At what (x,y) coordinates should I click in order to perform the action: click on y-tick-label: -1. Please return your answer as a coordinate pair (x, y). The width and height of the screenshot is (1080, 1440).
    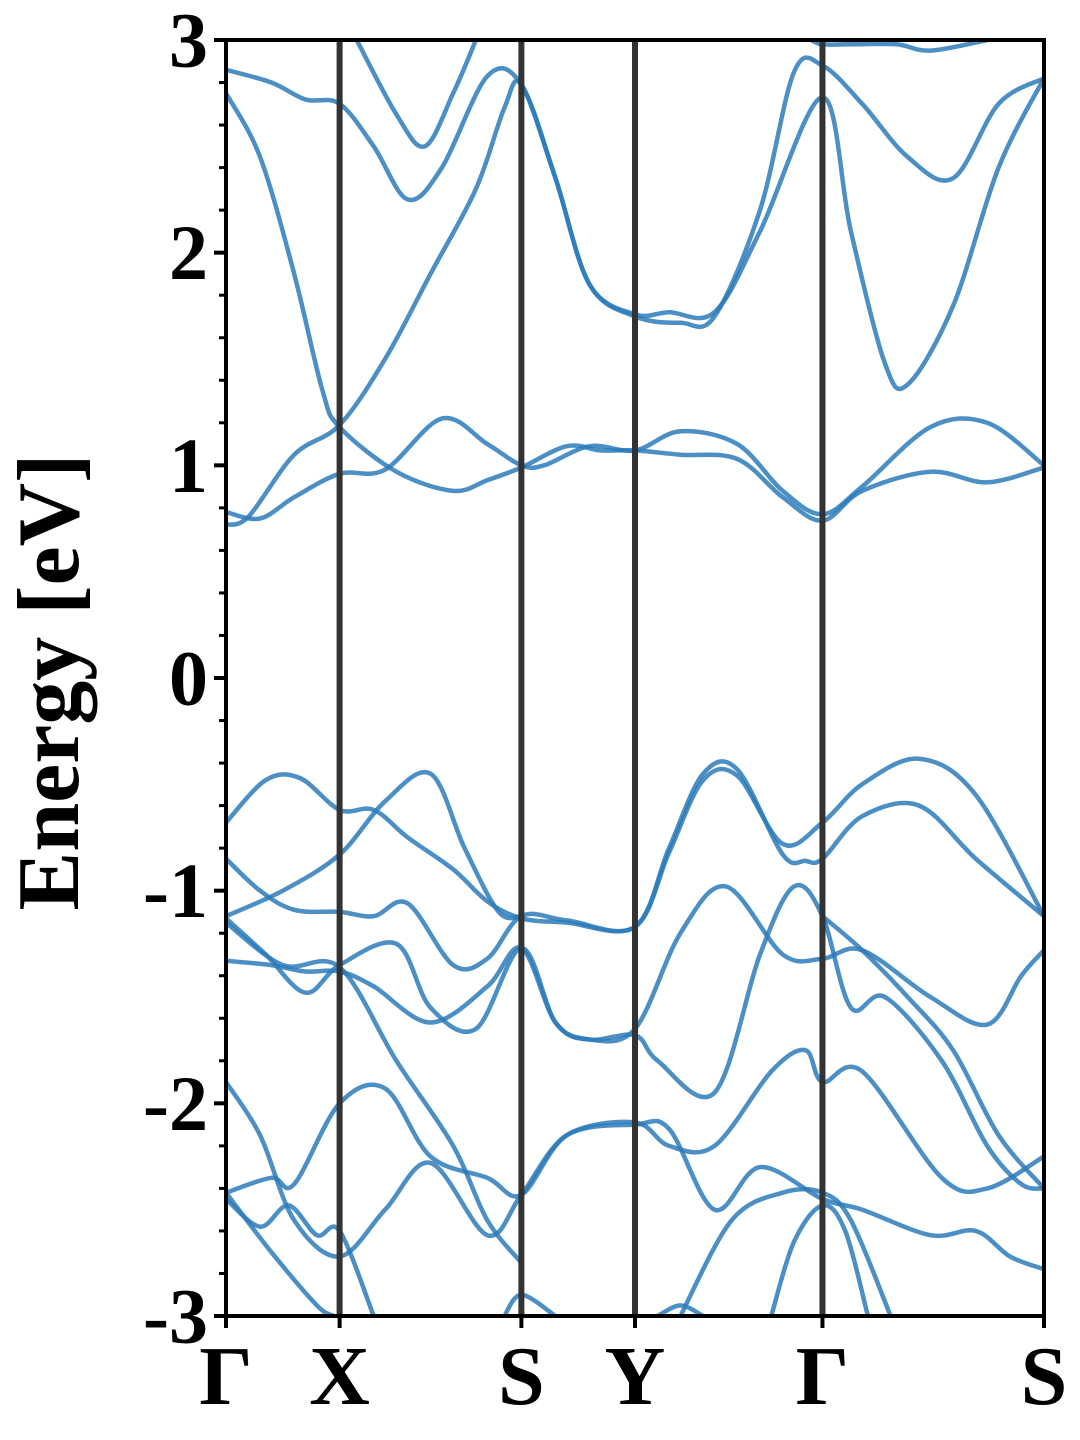
    Looking at the image, I should click on (175, 890).